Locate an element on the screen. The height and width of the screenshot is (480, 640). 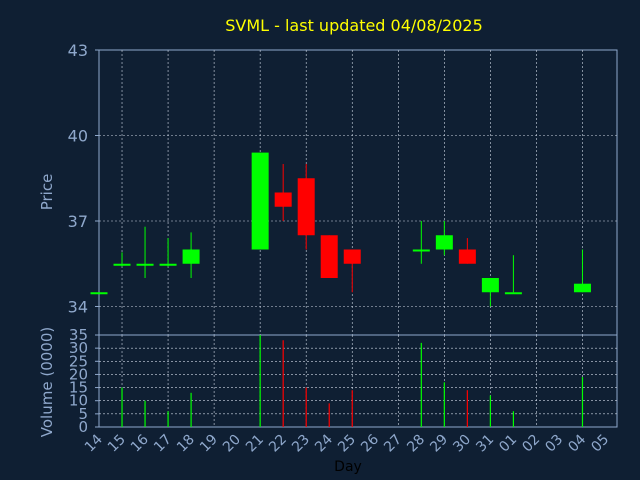
x-tick-label: 31 is located at coordinates (485, 444).